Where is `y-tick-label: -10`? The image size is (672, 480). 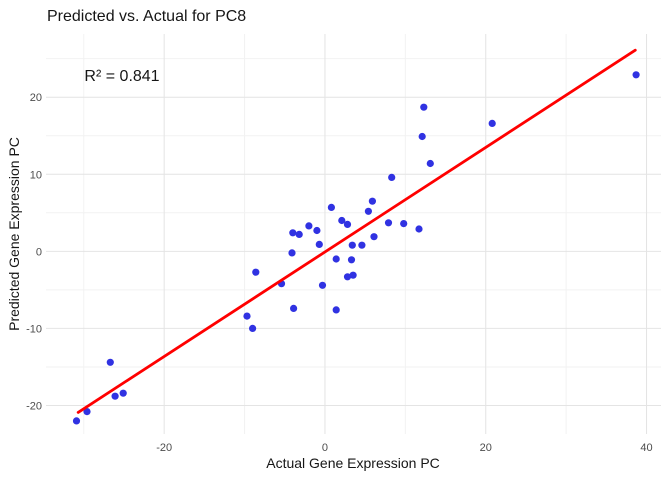
y-tick-label: -10 is located at coordinates (34, 329).